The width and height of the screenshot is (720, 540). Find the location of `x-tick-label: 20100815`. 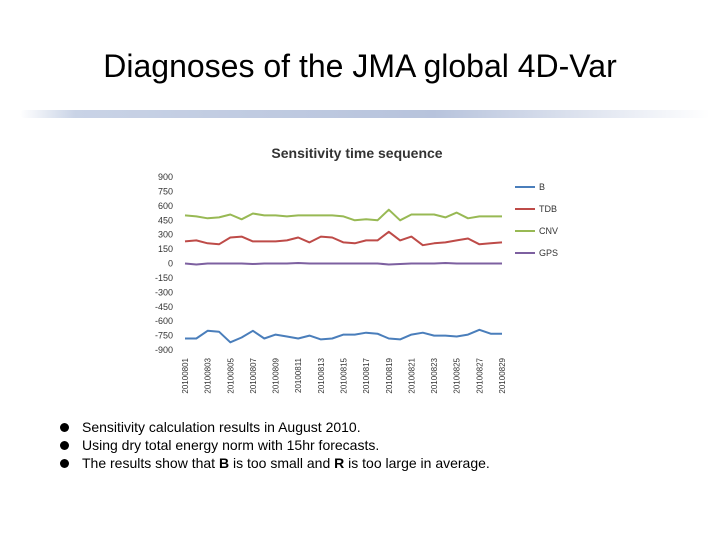

x-tick-label: 20100815 is located at coordinates (344, 375).